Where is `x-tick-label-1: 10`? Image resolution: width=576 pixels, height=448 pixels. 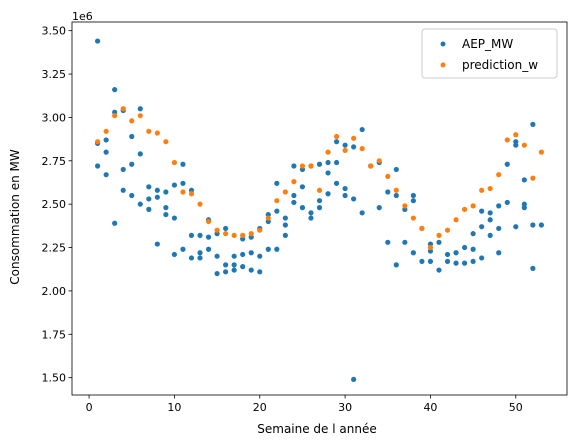 x-tick-label-1: 10 is located at coordinates (174, 407).